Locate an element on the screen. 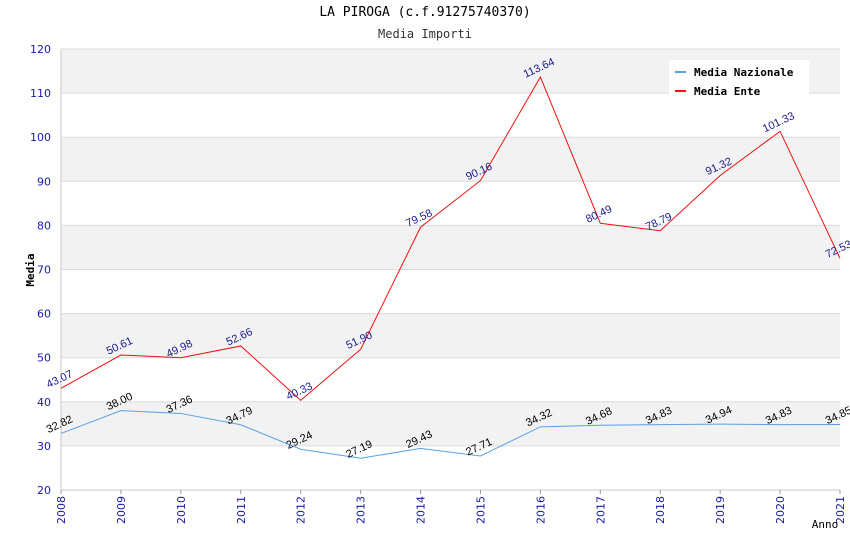  y-axis-ticks: 20 30 40 50 60 70 80 90 100 110 120 is located at coordinates (40, 270).